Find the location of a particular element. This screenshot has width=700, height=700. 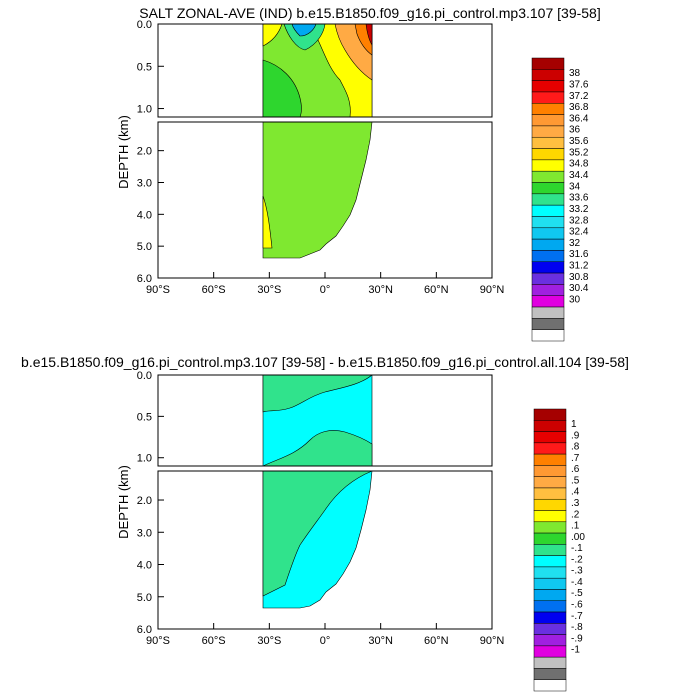

colorbar-label: 38 is located at coordinates (575, 73).